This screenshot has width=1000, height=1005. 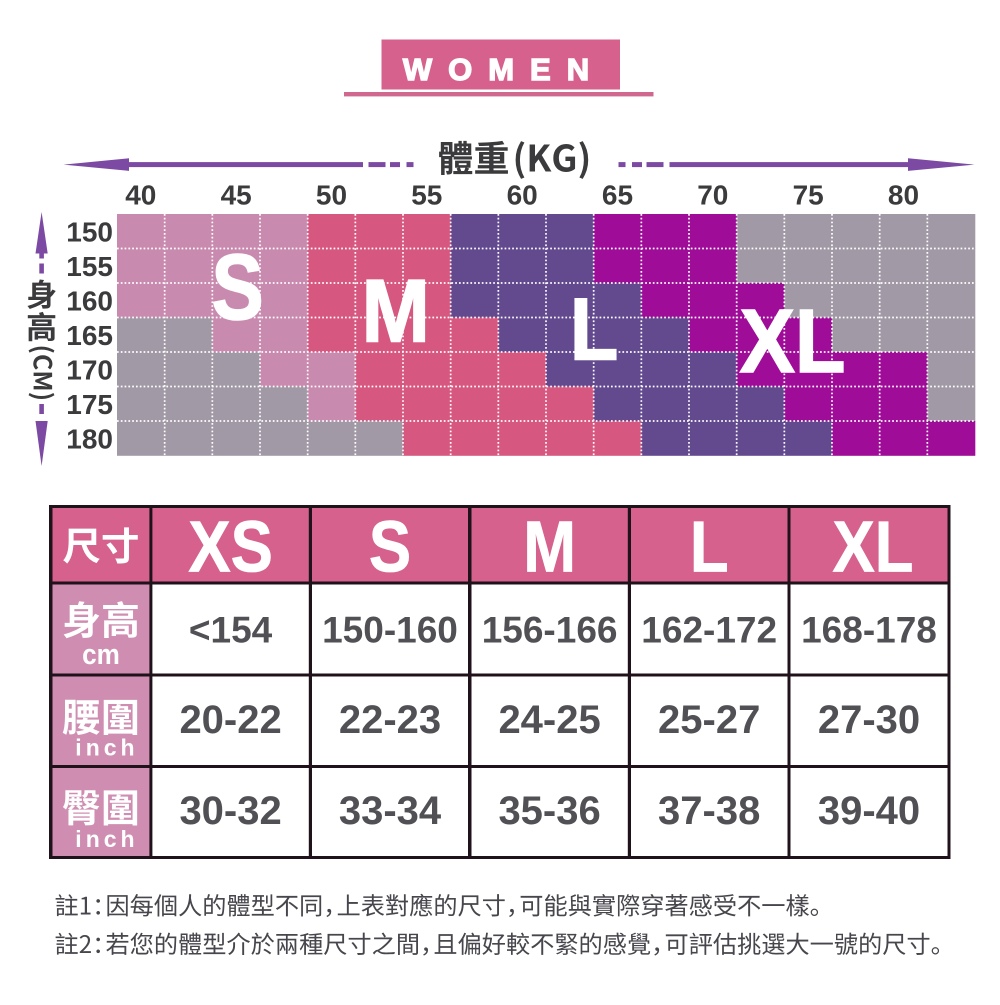 I want to click on svg-text: 39-40, so click(x=869, y=811).